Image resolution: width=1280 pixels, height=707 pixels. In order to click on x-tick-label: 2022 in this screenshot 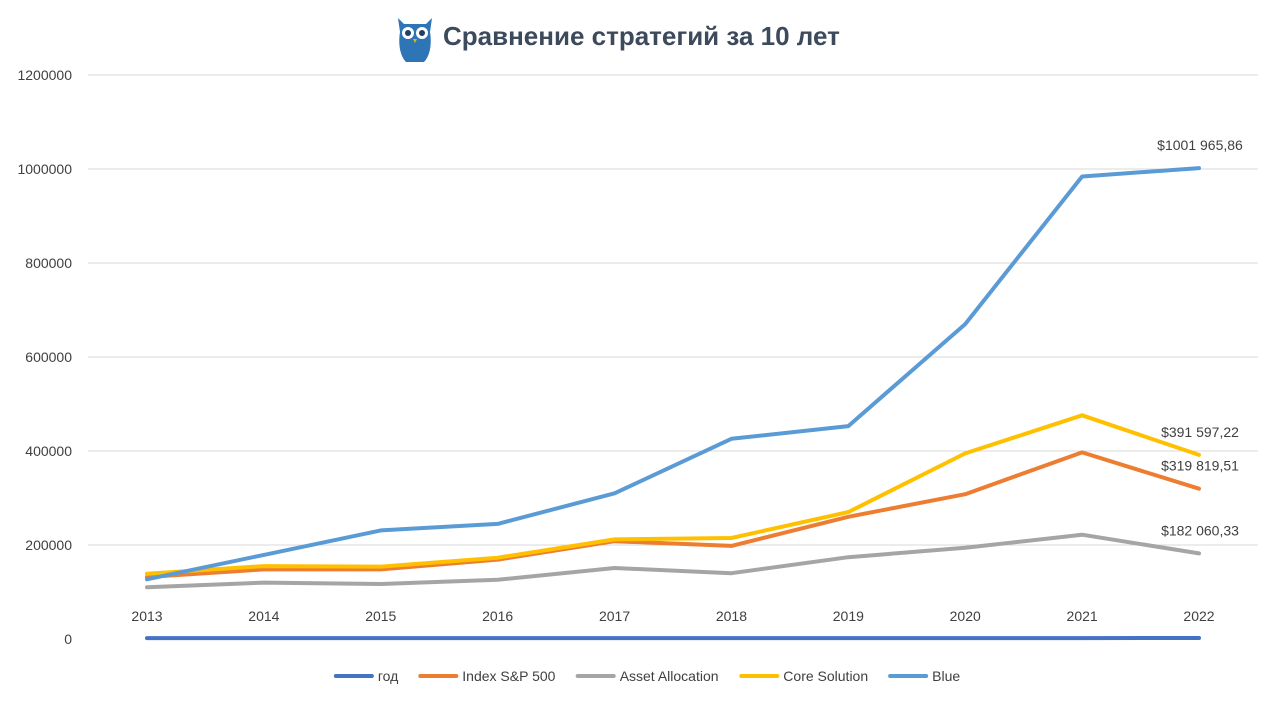, I will do `click(1198, 616)`.